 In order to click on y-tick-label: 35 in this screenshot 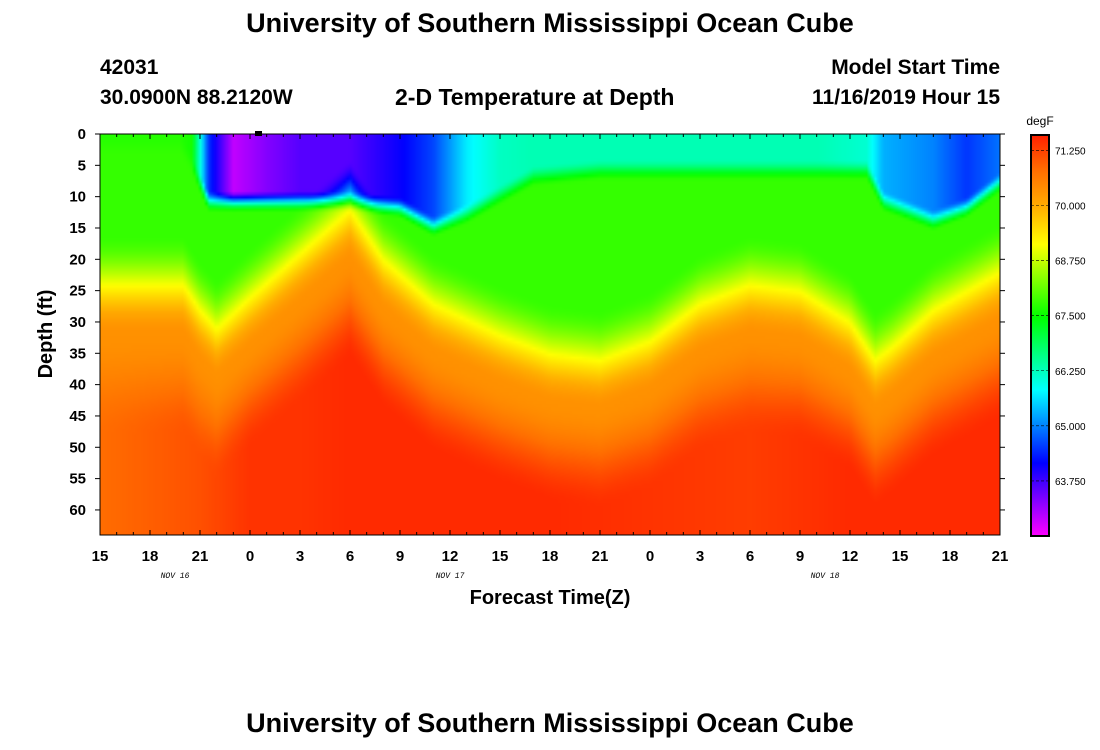, I will do `click(77, 353)`.